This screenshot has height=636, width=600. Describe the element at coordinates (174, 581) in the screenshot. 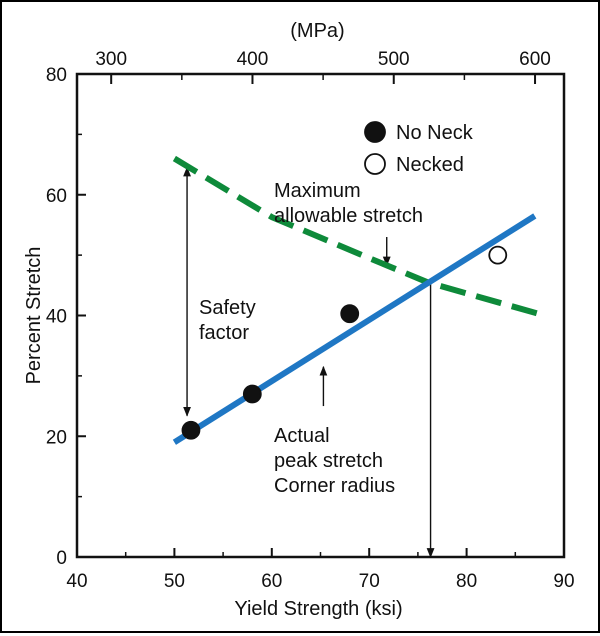

I see `x-tick-label: 50` at that location.